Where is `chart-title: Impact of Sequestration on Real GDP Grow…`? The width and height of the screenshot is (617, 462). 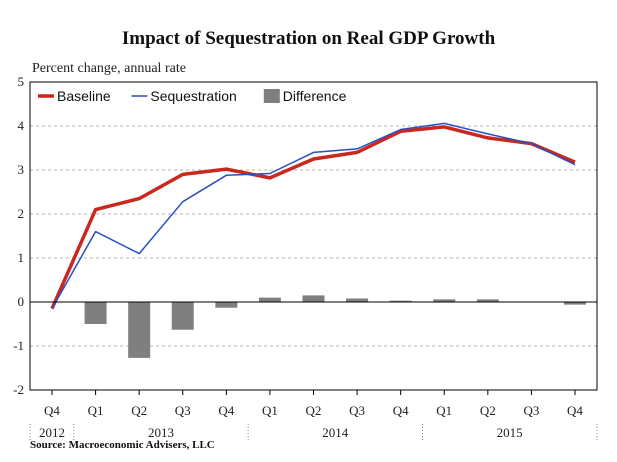
chart-title: Impact of Sequestration on Real GDP Grow… is located at coordinates (308, 38).